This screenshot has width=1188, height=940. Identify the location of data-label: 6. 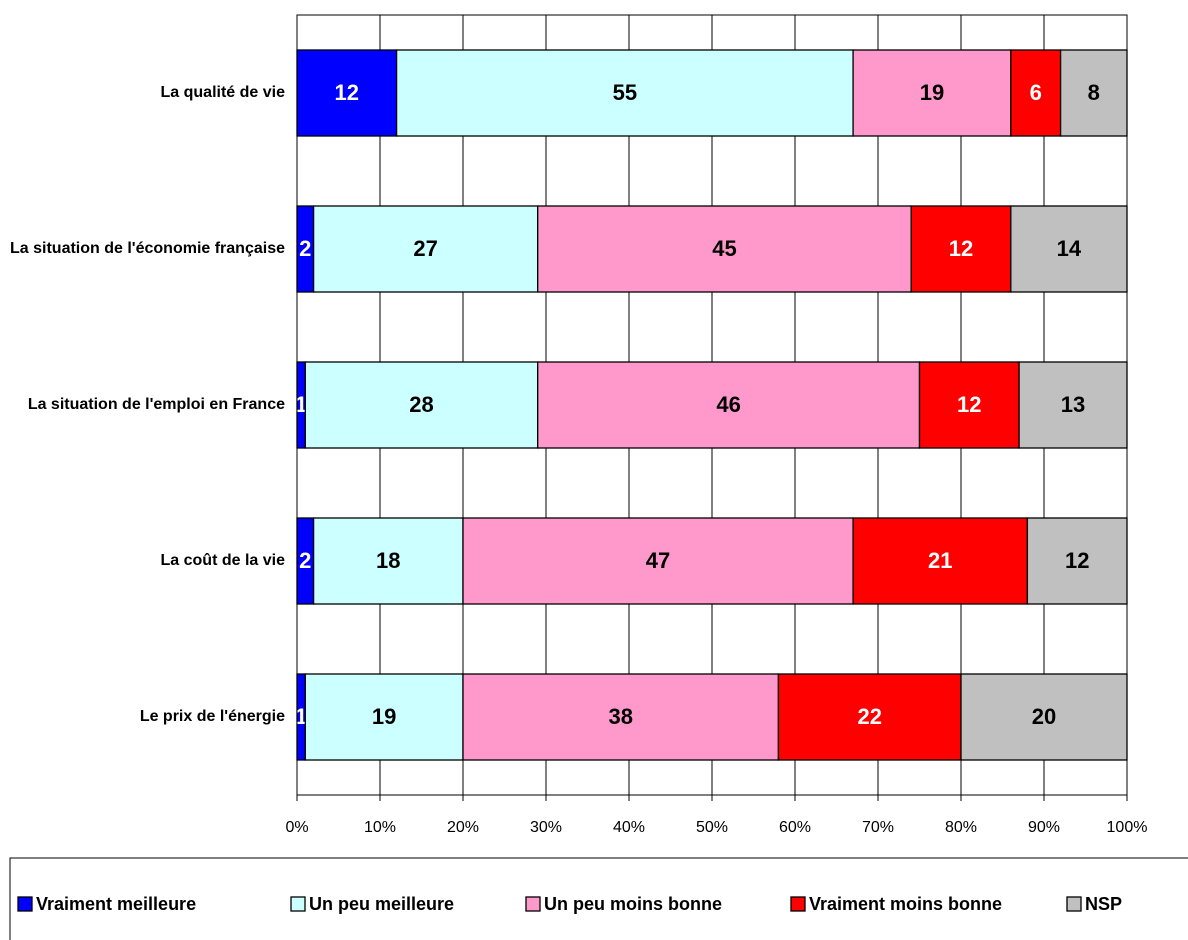
(1036, 92).